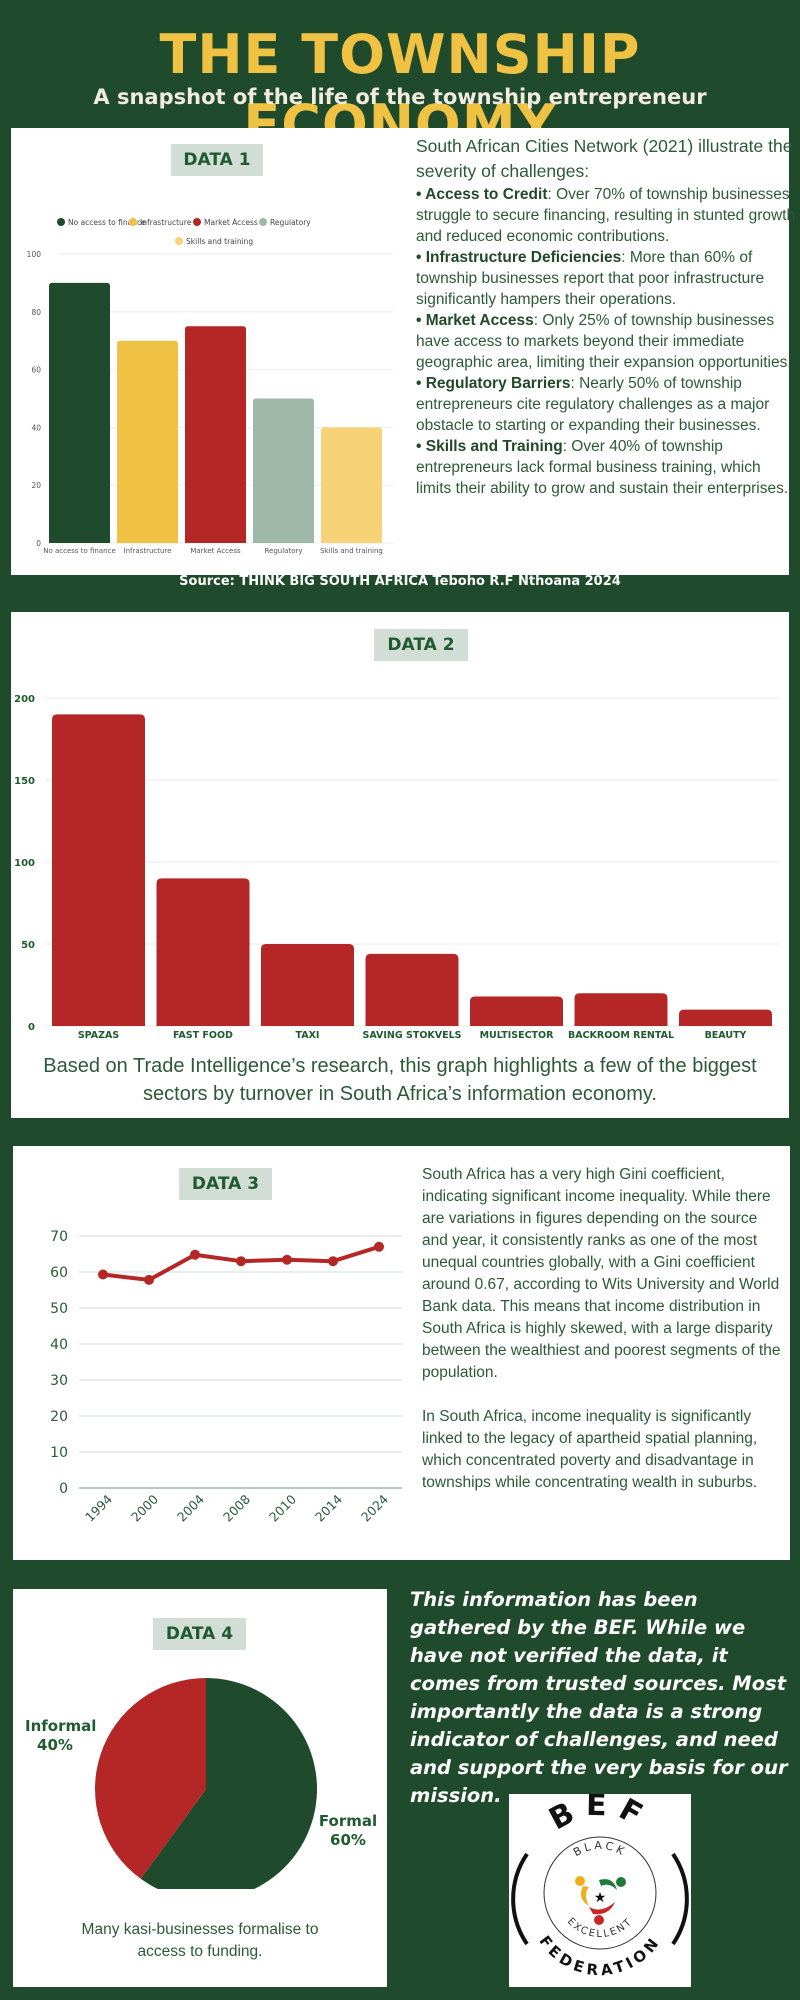  Describe the element at coordinates (308, 1035) in the screenshot. I see `x-tick-label: TAXI` at that location.